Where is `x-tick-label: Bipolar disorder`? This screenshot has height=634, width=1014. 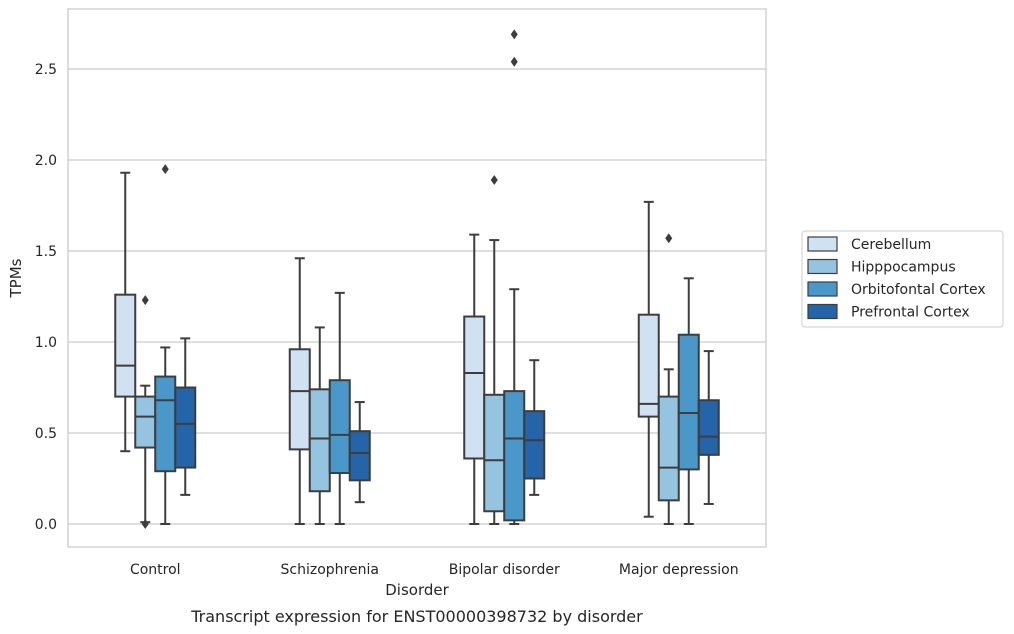 x-tick-label: Bipolar disorder is located at coordinates (504, 570).